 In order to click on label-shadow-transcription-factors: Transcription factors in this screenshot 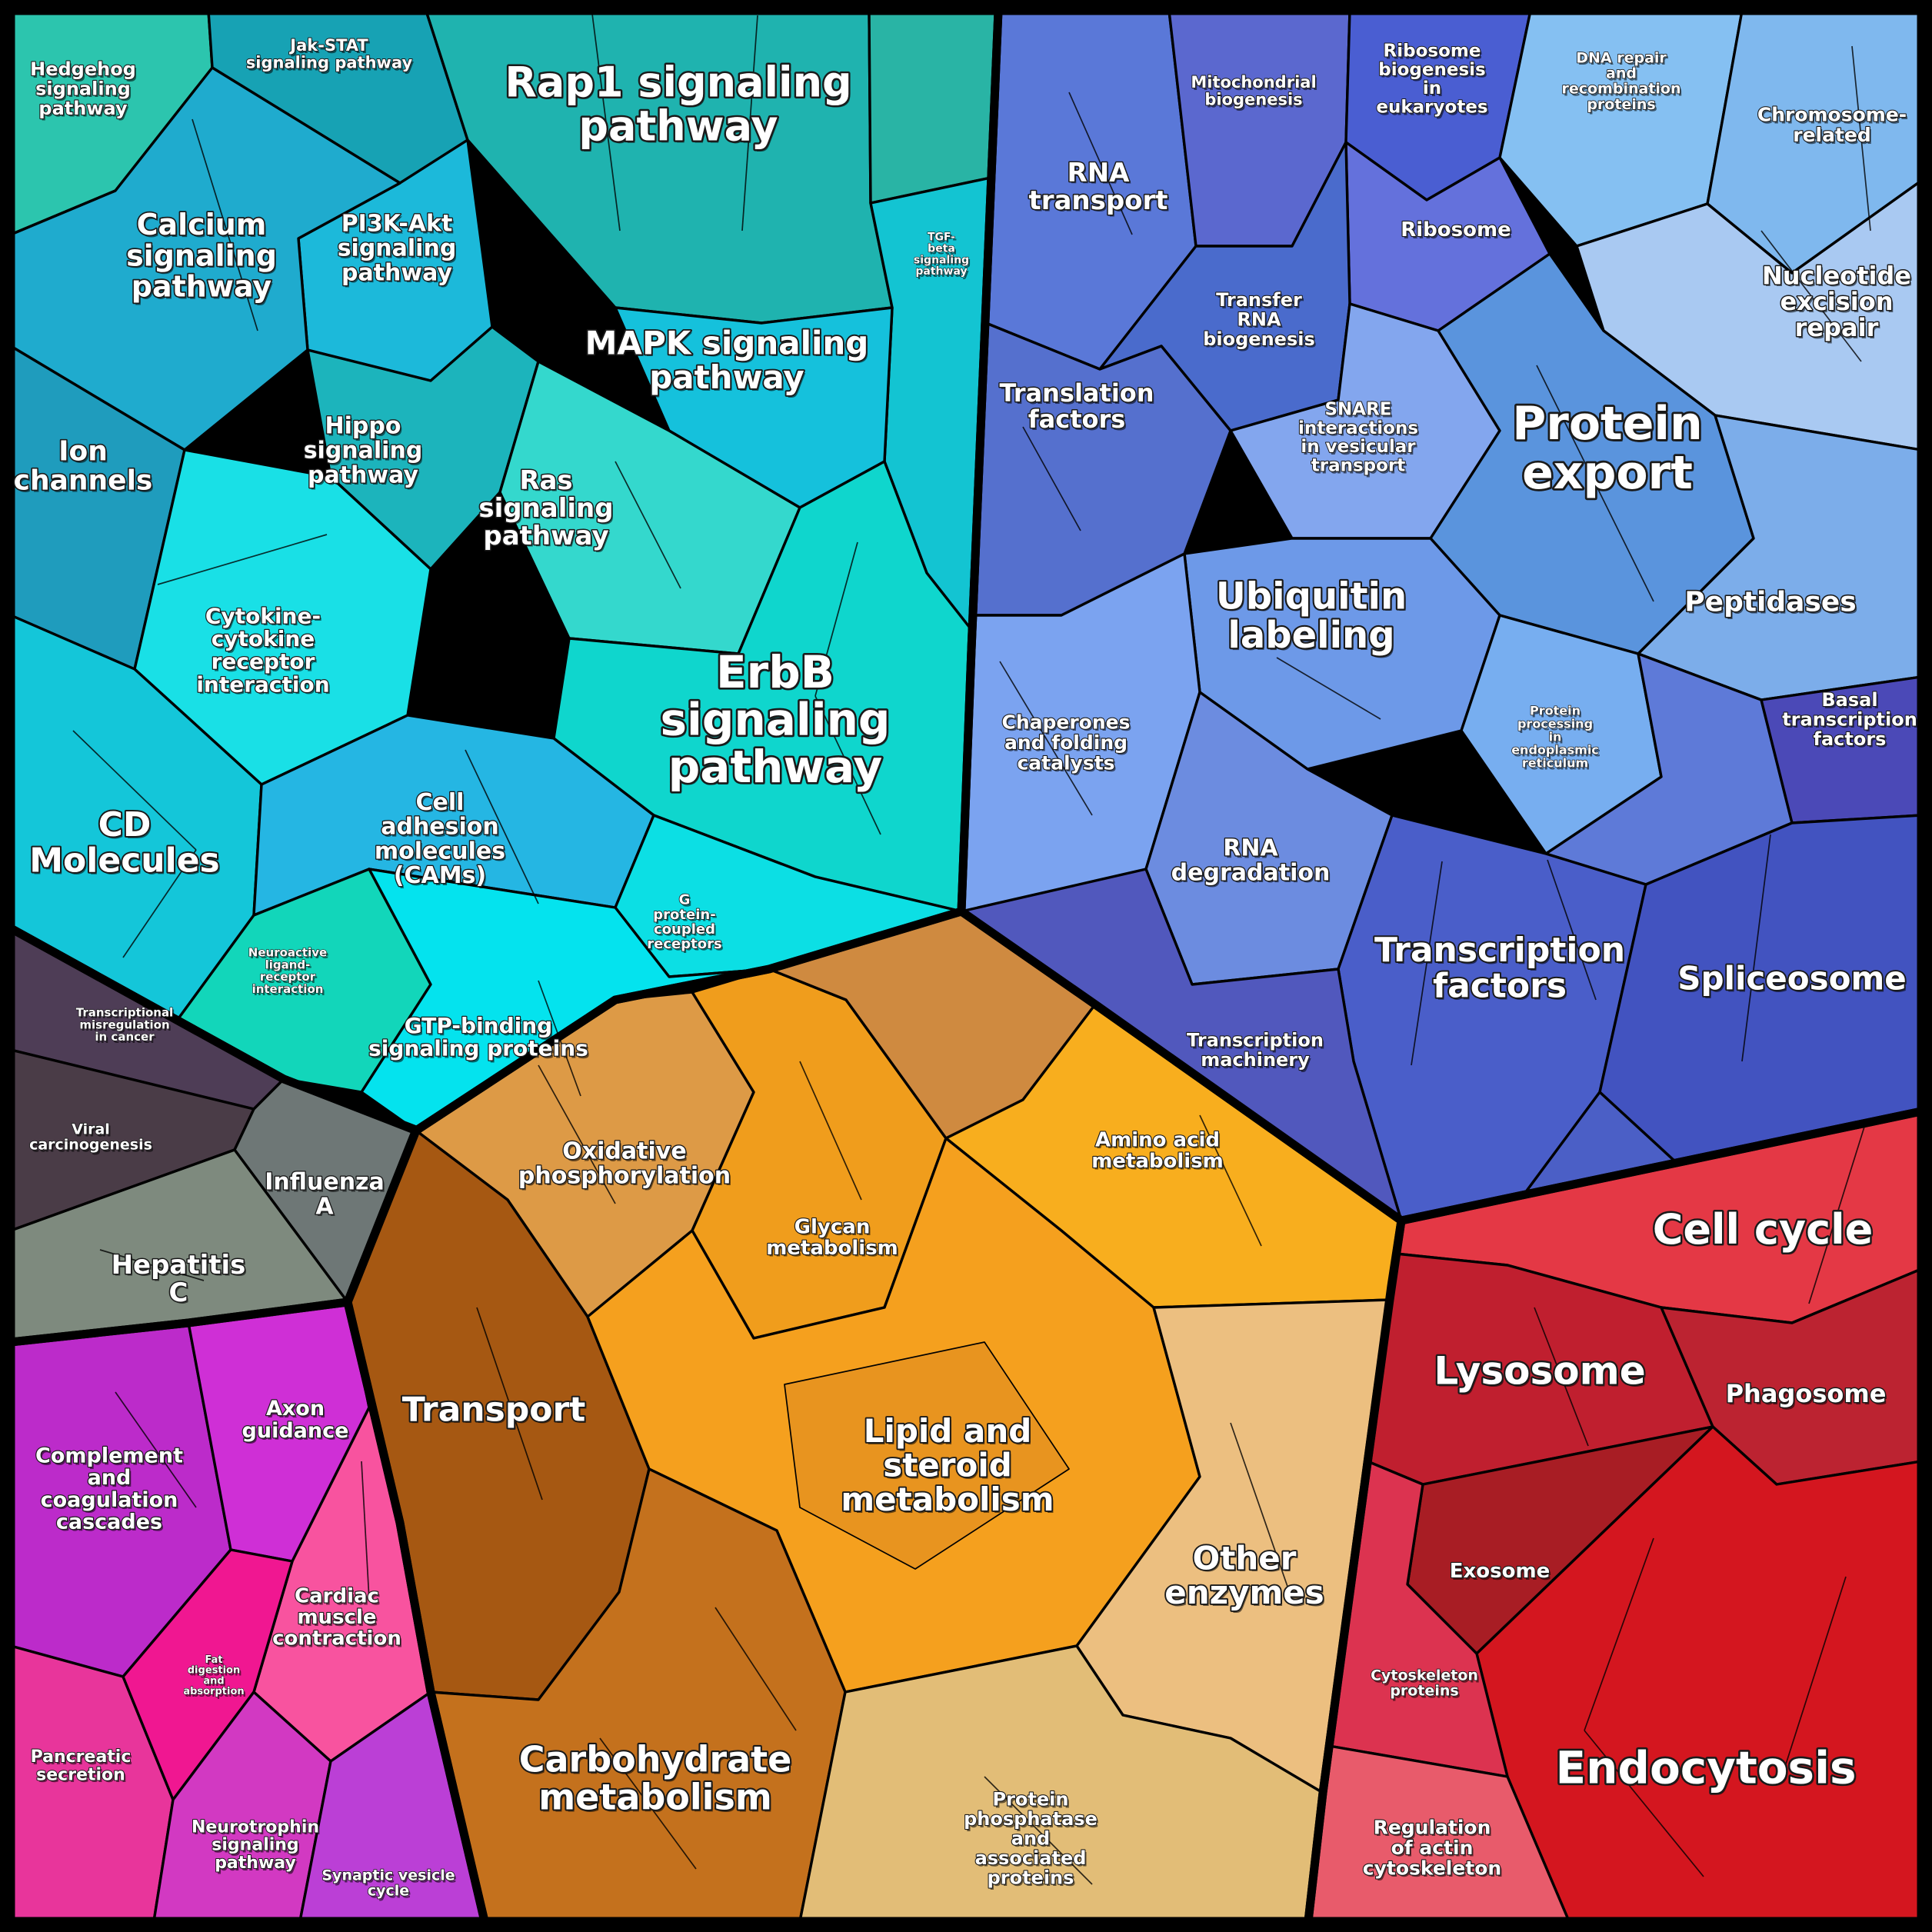, I will do `click(1501, 970)`.